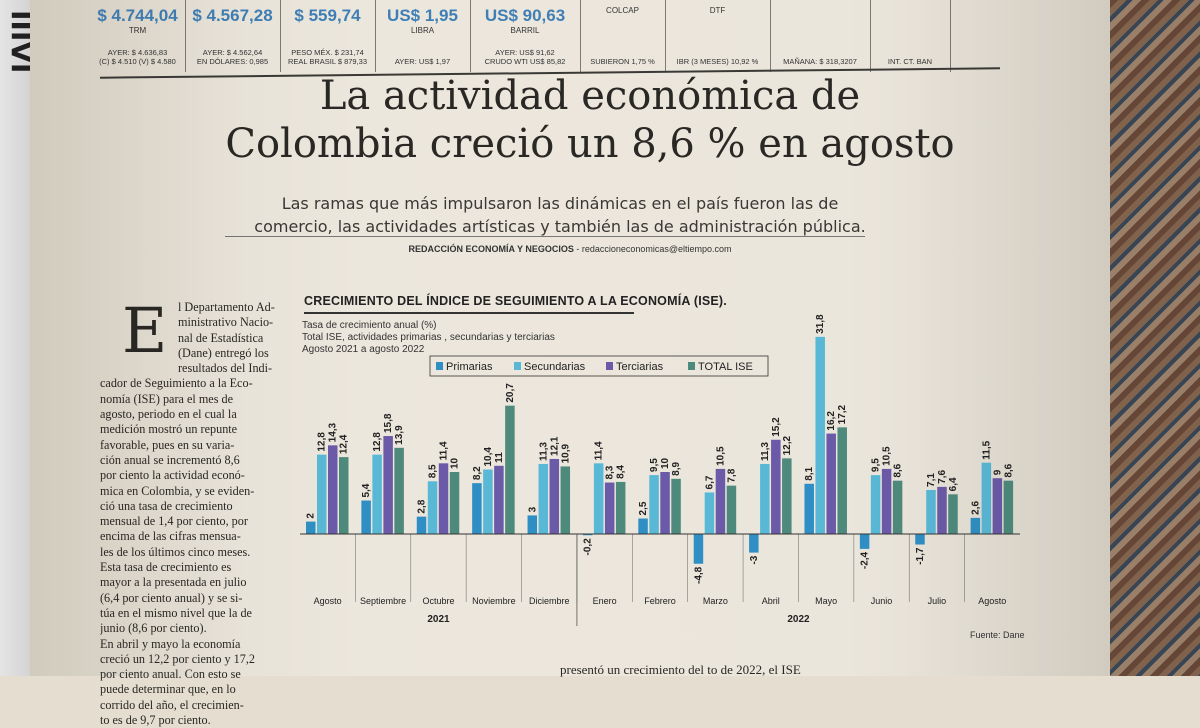  What do you see at coordinates (344, 444) in the screenshot?
I see `bar-value-label: 12,4` at bounding box center [344, 444].